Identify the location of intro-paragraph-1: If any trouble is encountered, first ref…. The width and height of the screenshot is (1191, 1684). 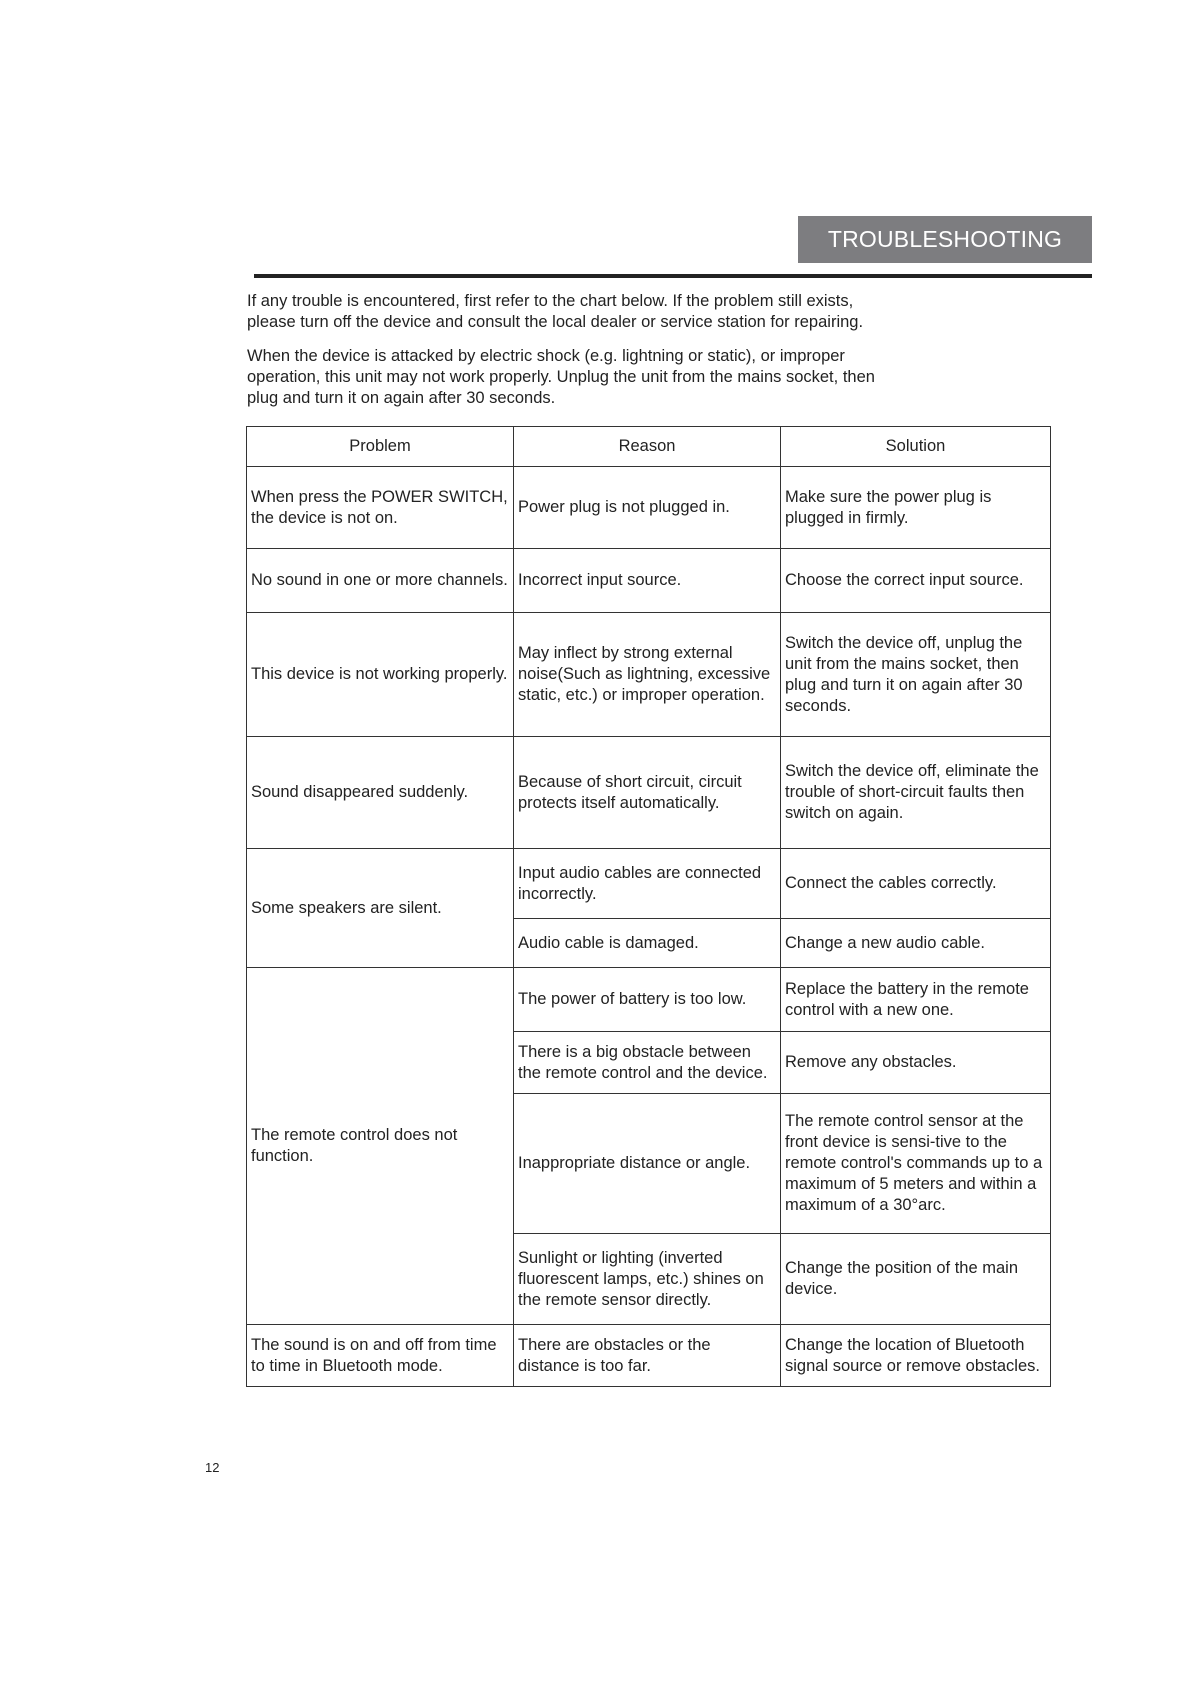
(555, 312).